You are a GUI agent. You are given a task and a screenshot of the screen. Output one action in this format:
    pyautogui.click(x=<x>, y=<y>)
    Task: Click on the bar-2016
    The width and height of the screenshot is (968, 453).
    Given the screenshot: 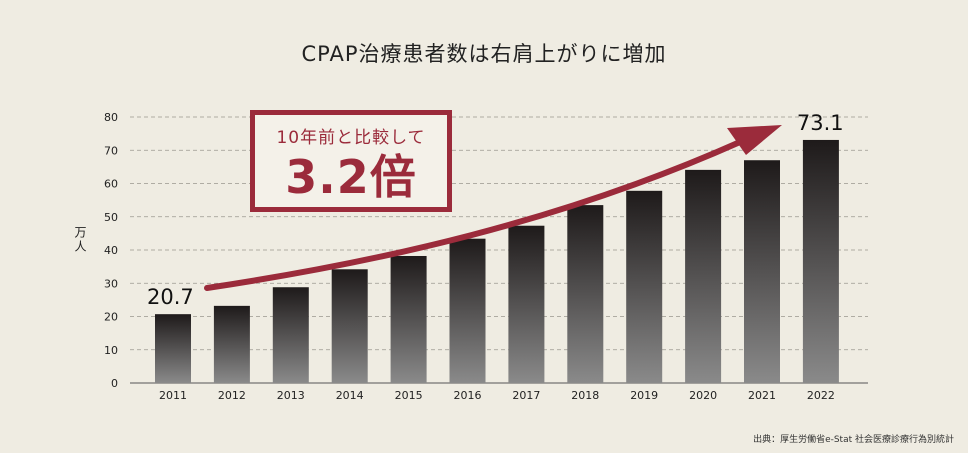 What is the action you would take?
    pyautogui.click(x=467, y=310)
    